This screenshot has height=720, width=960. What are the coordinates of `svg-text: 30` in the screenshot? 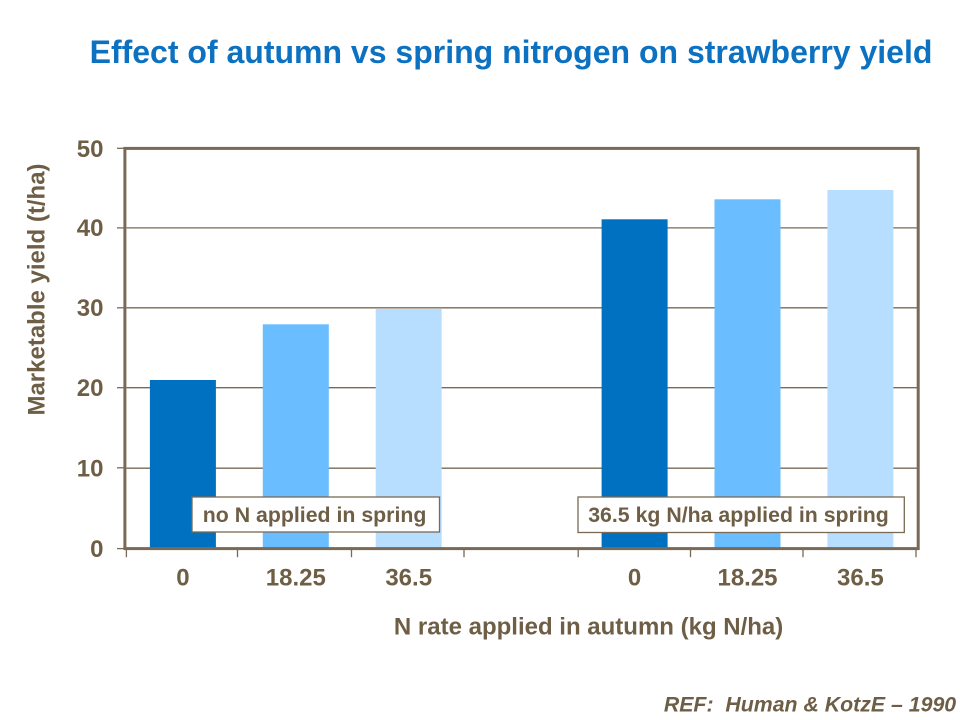 It's located at (90, 308).